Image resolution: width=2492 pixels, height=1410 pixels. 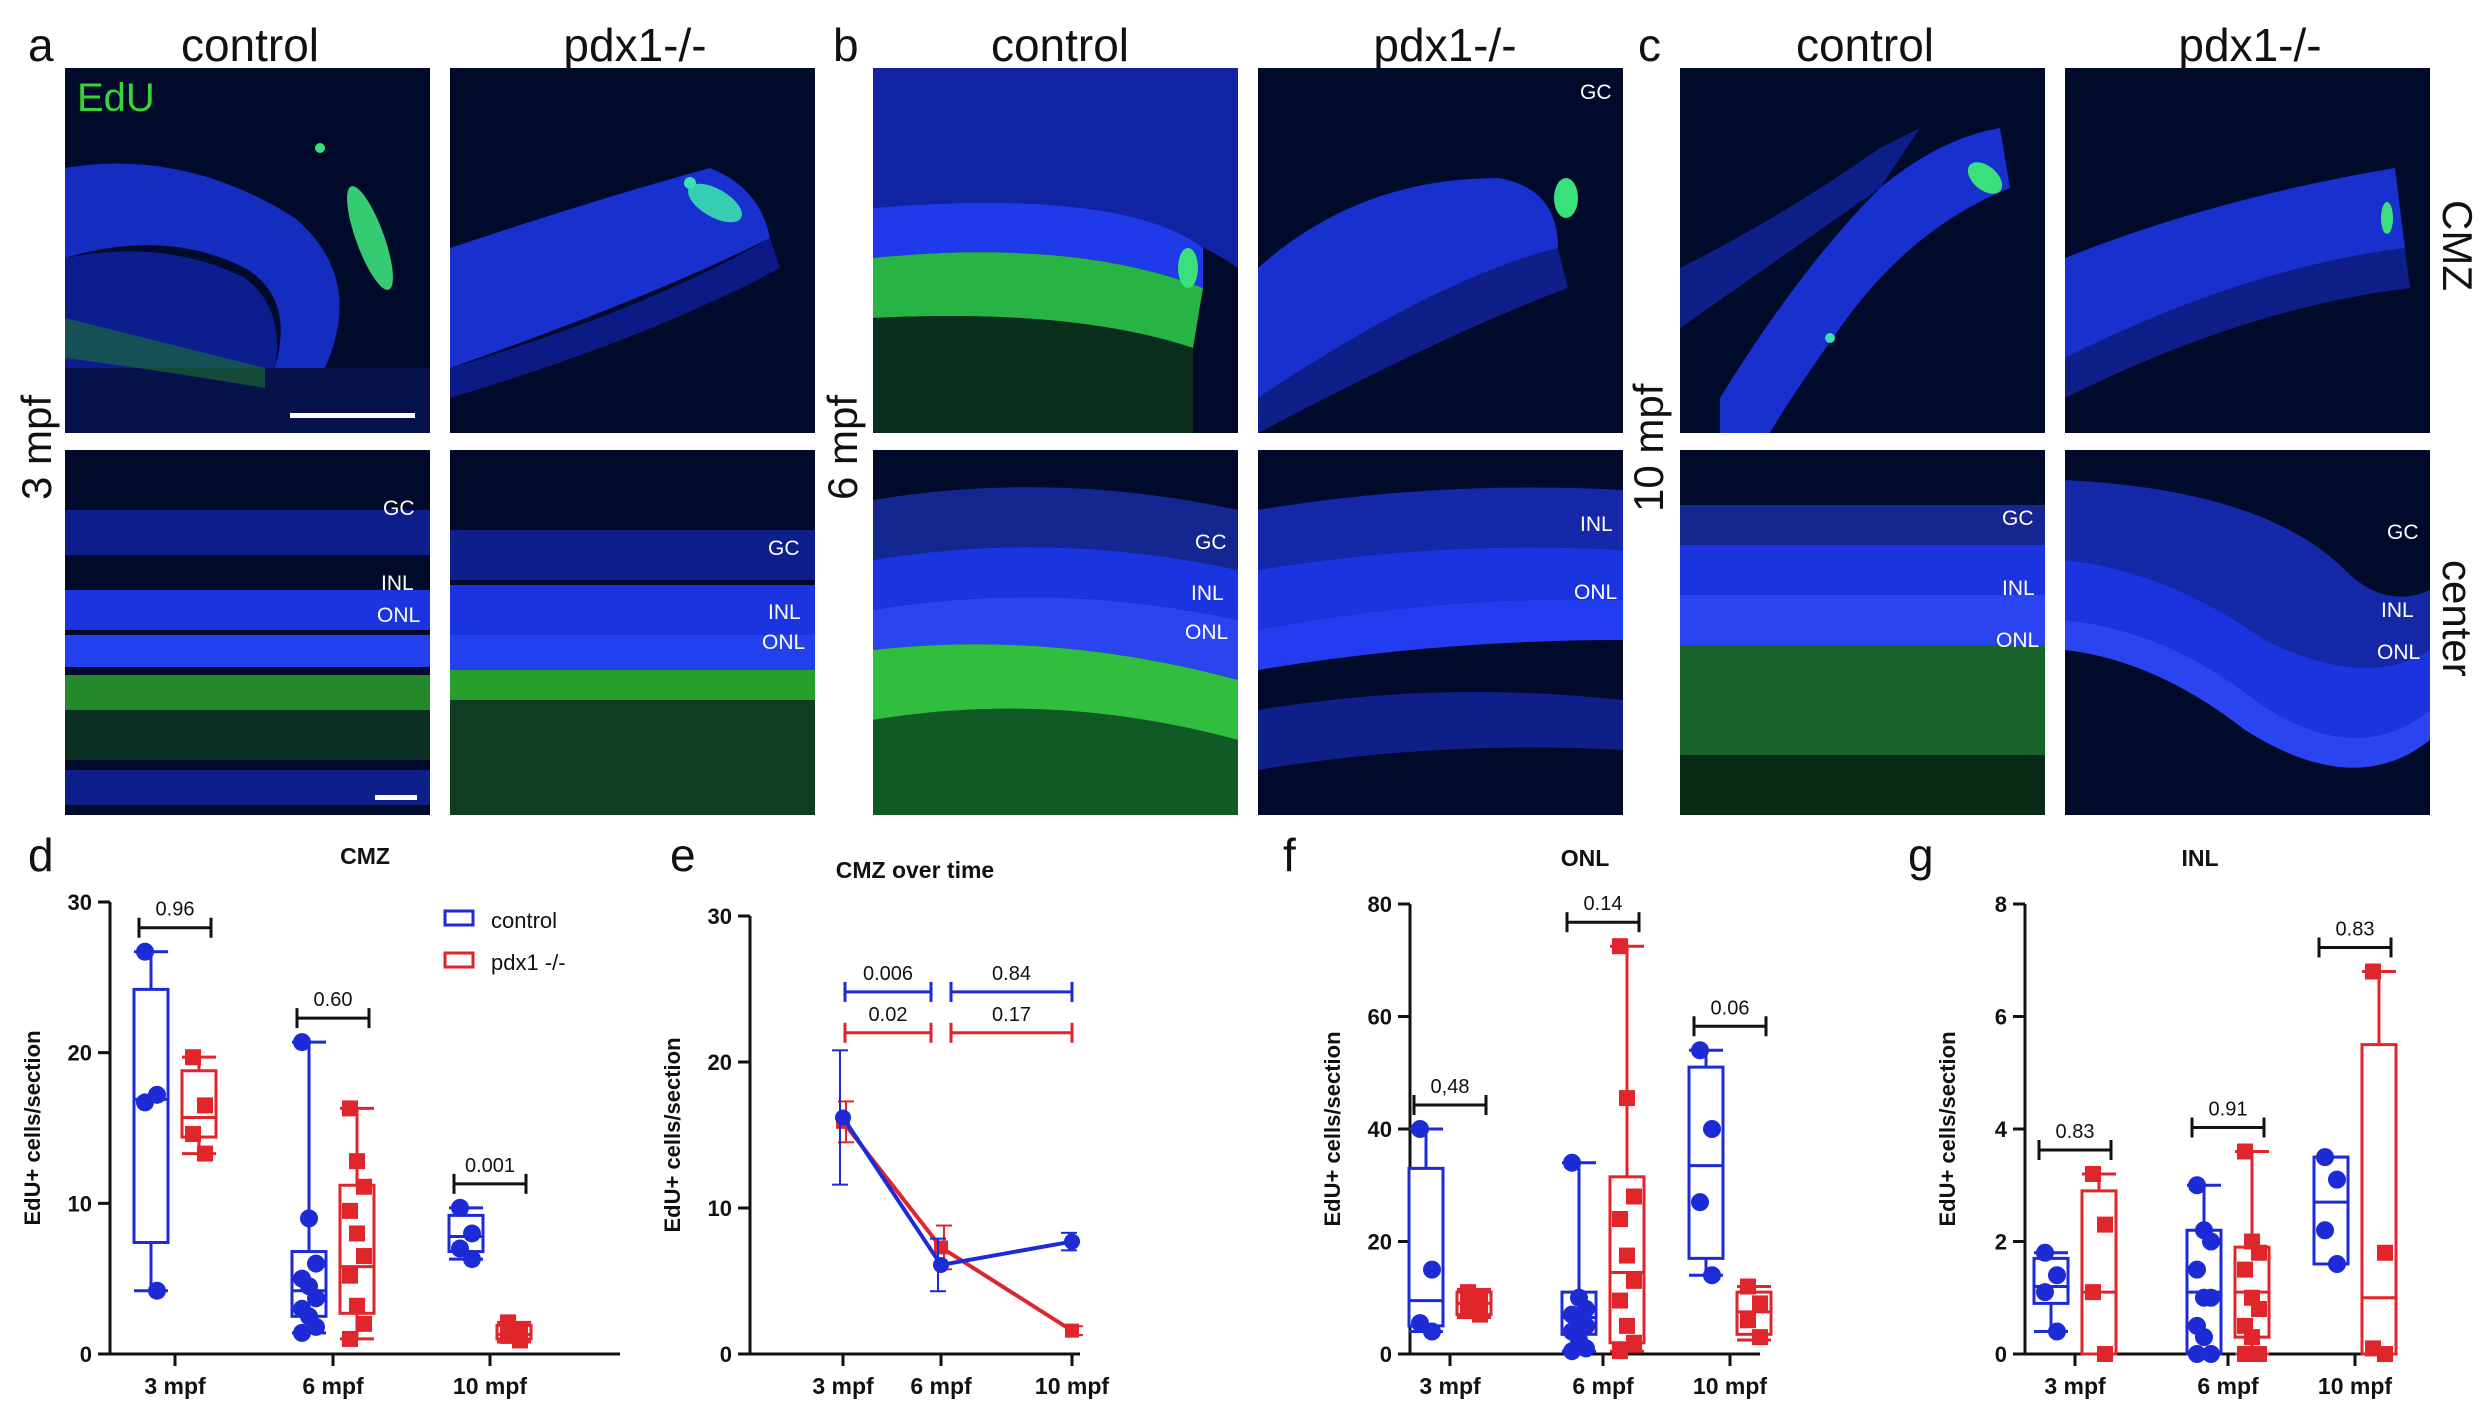 What do you see at coordinates (2457, 245) in the screenshot?
I see `side-label-cmz: CMZ` at bounding box center [2457, 245].